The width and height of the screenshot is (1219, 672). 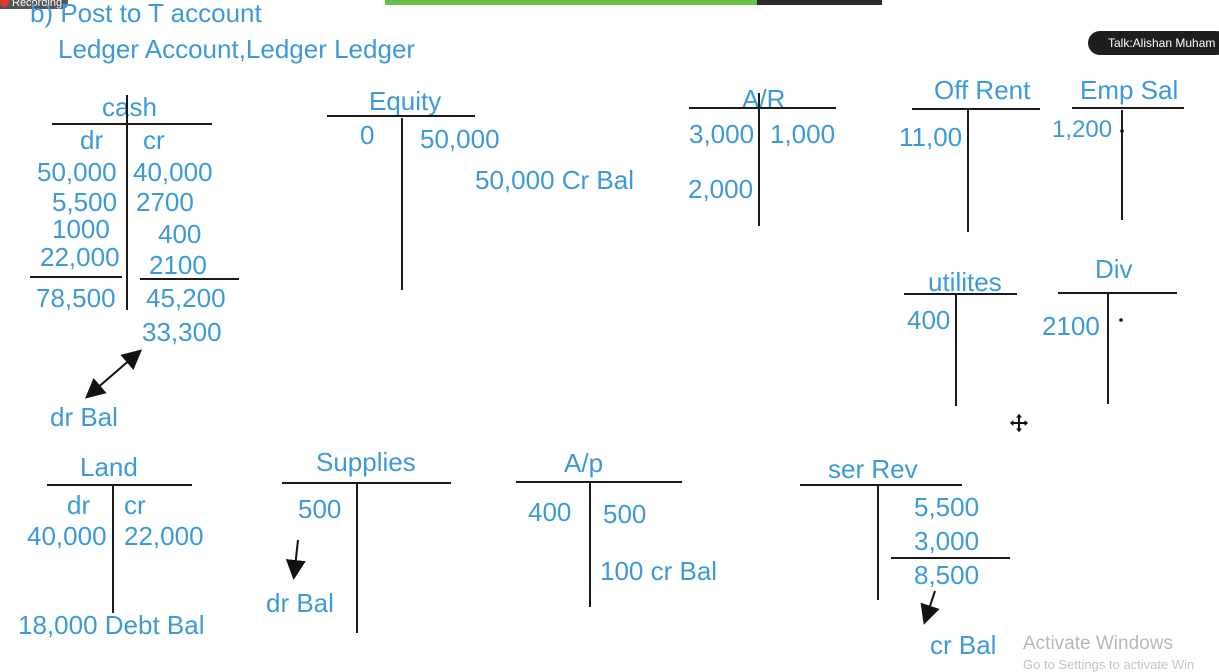 What do you see at coordinates (77, 172) in the screenshot?
I see `cash-debit-1: 50,000` at bounding box center [77, 172].